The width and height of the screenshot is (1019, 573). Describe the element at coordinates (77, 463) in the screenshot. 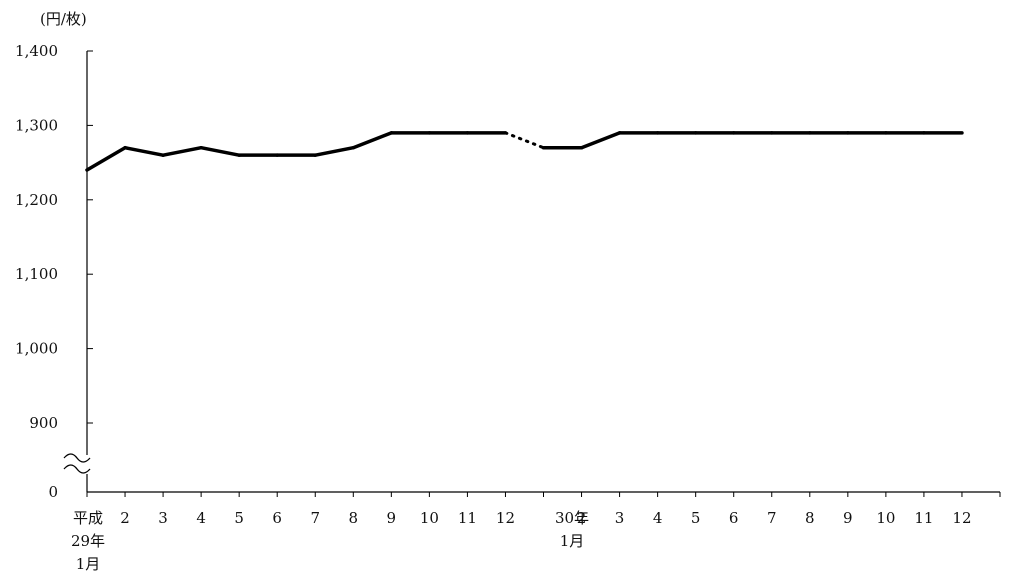

I see `axis-break-mark` at that location.